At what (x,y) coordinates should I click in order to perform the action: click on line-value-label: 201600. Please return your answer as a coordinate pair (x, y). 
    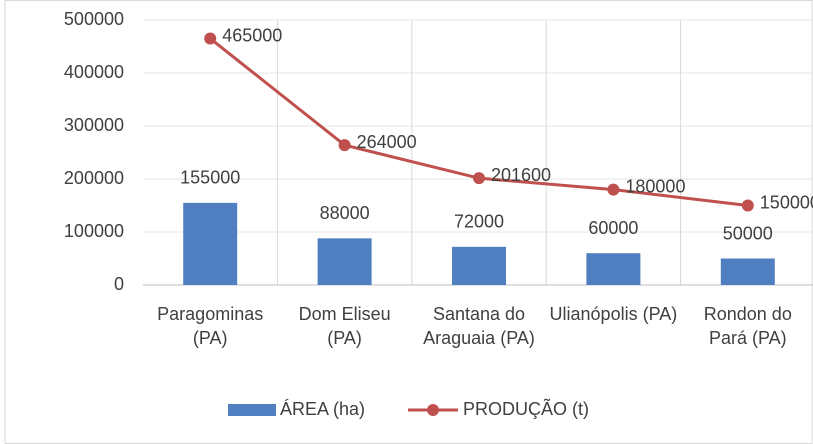
    Looking at the image, I should click on (521, 175).